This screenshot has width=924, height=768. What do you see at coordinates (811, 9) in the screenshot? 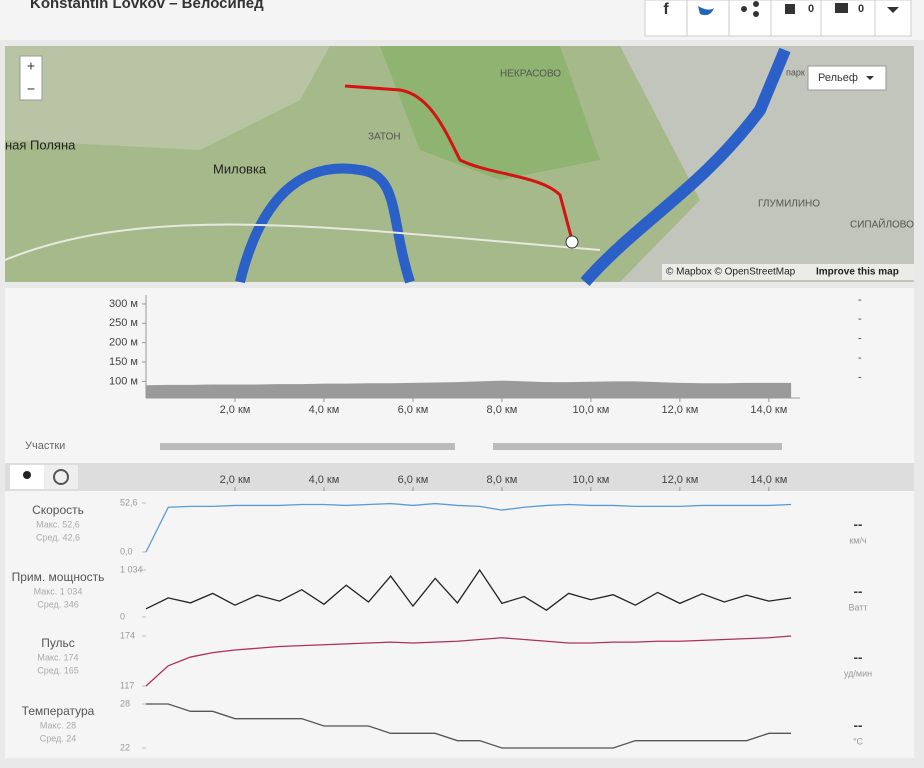
I see `like-count: 0` at bounding box center [811, 9].